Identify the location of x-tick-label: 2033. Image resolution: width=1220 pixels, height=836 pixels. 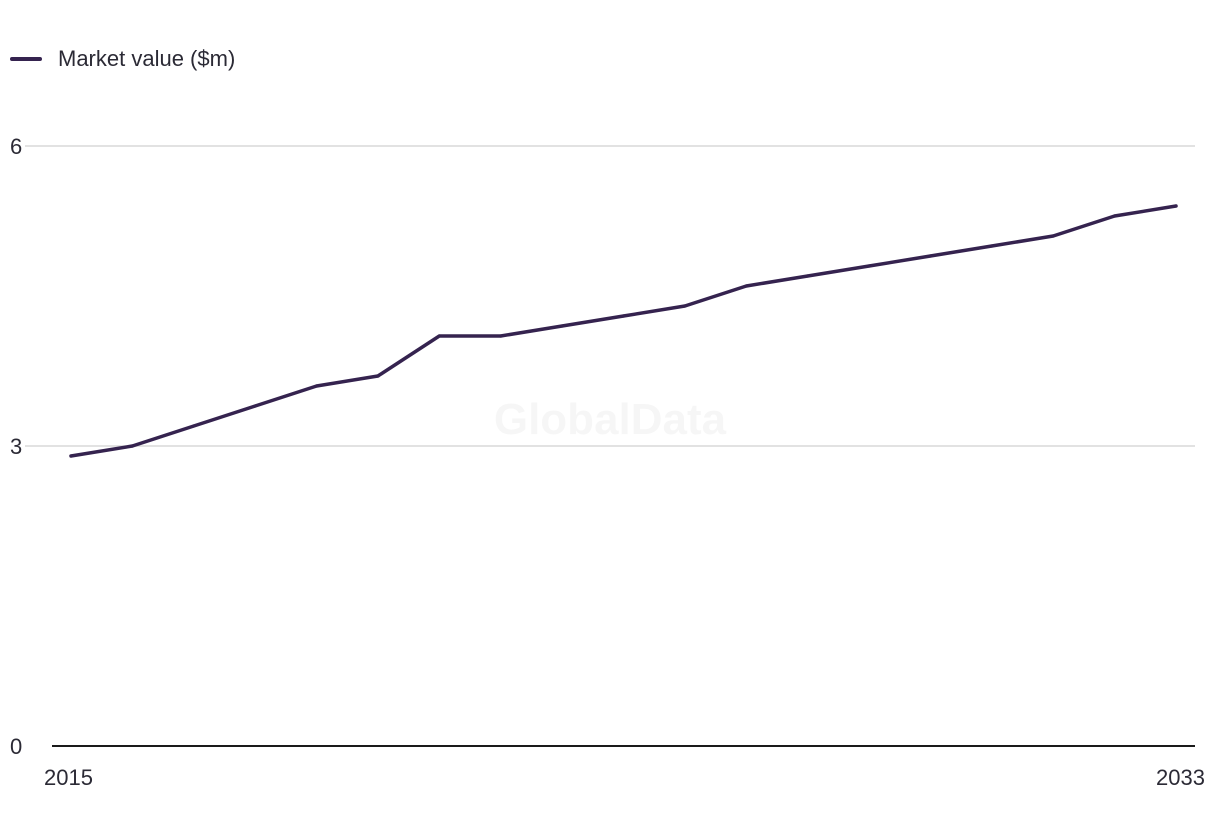
(1180, 777).